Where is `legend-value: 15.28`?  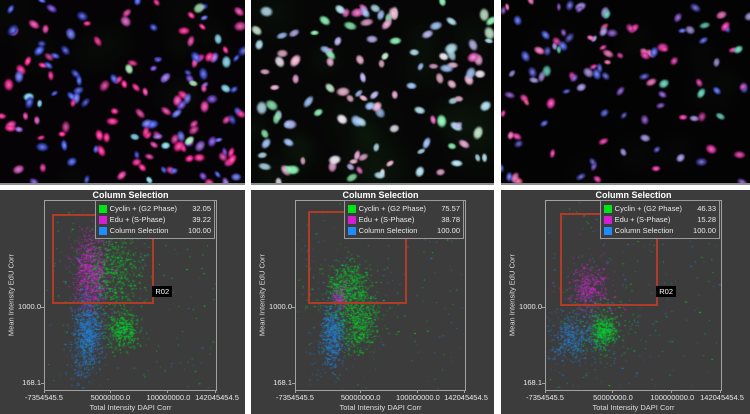 legend-value: 15.28 is located at coordinates (706, 219).